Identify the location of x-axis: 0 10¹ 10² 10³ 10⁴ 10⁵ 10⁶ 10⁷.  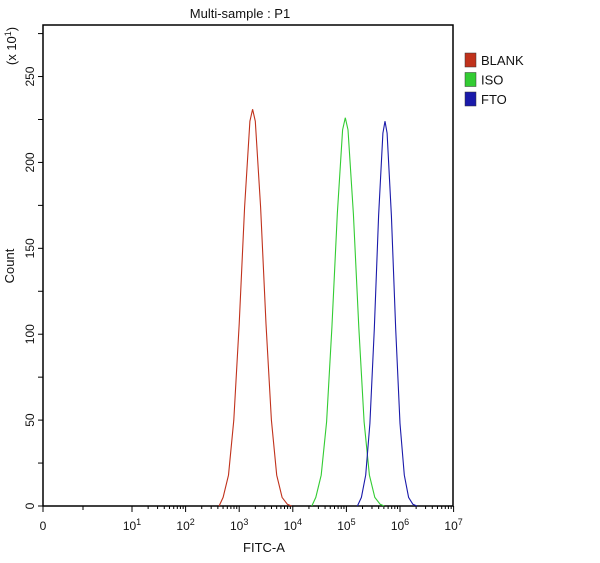
(251, 519).